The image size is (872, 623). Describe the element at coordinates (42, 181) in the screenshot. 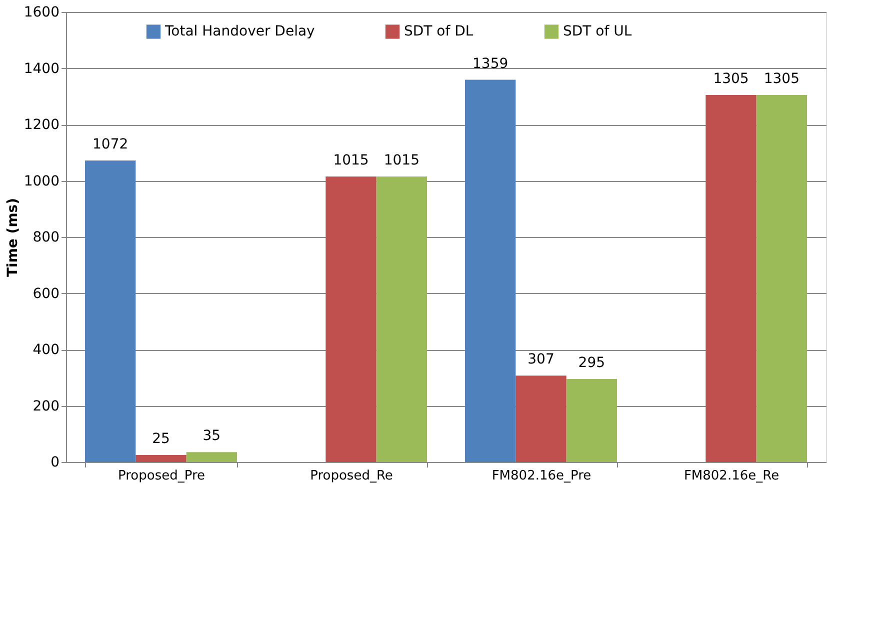

I see `y-tick-label: 1000` at that location.